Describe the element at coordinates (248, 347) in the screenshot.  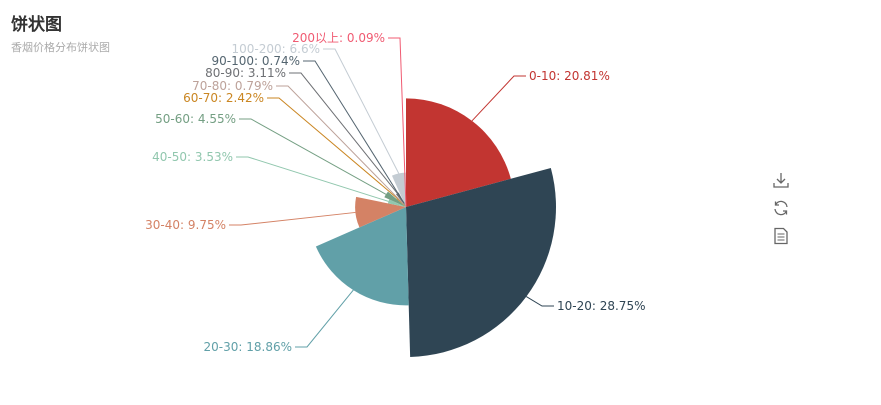
I see `slice-label: 20-30: 18.86%` at that location.